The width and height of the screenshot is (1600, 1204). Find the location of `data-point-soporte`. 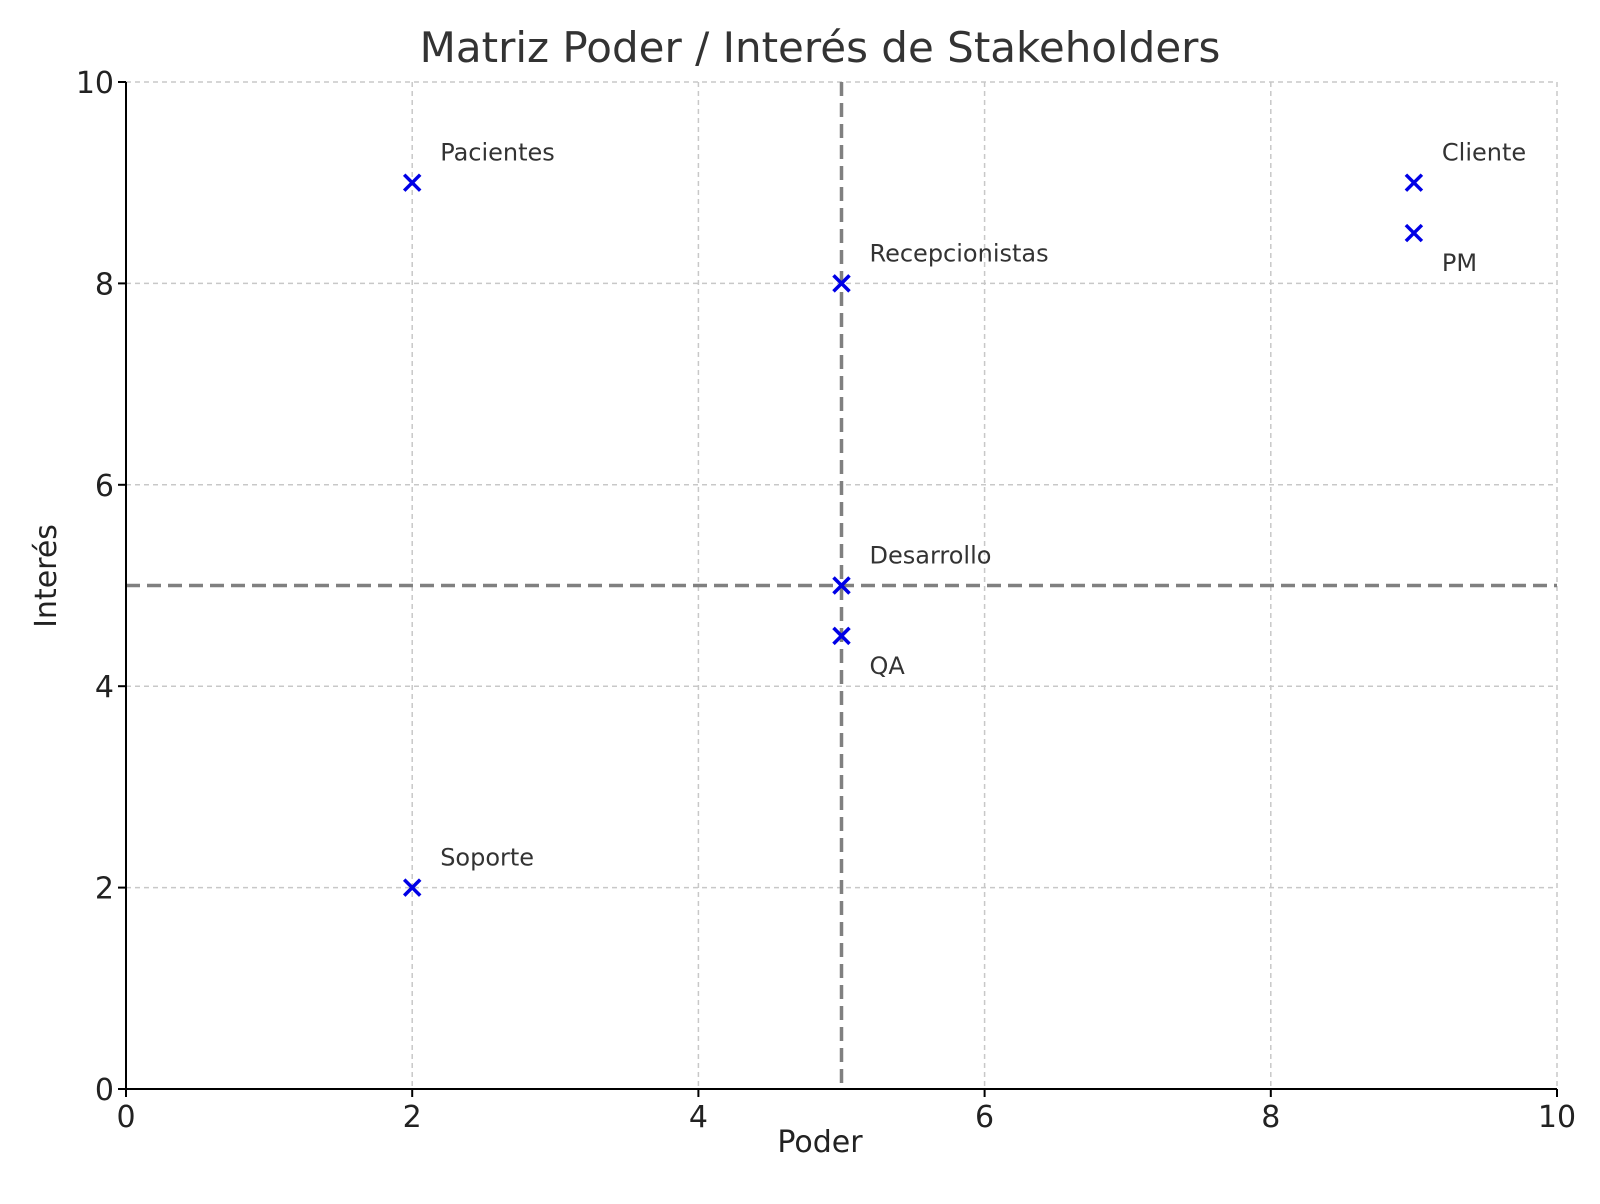

data-point-soporte is located at coordinates (412, 887).